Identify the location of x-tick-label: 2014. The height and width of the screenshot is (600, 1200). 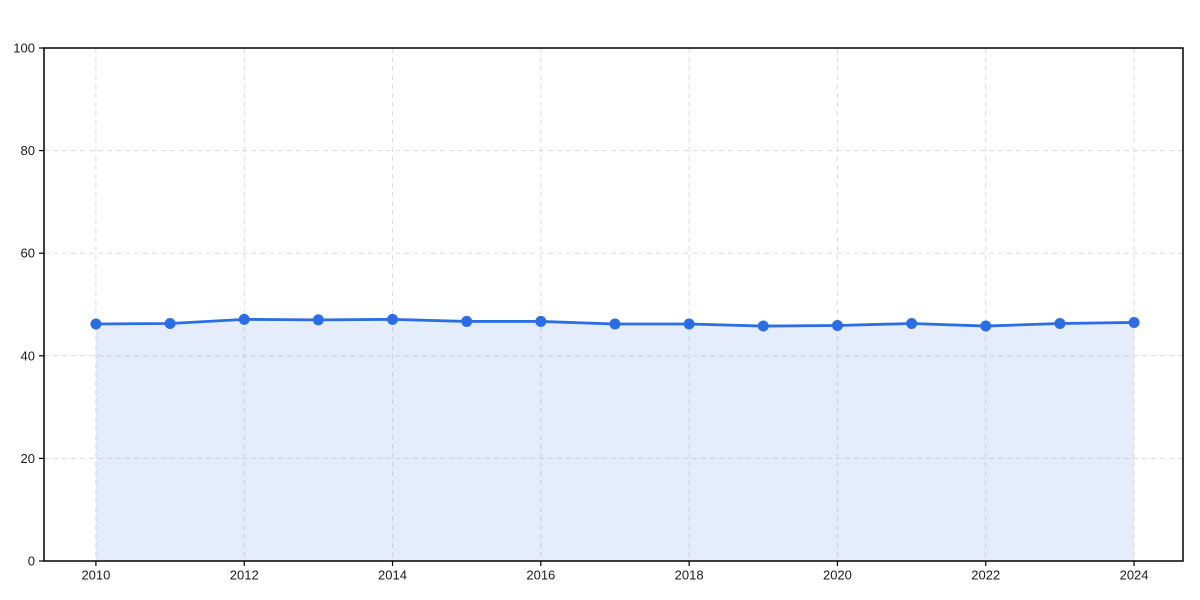
(392, 575).